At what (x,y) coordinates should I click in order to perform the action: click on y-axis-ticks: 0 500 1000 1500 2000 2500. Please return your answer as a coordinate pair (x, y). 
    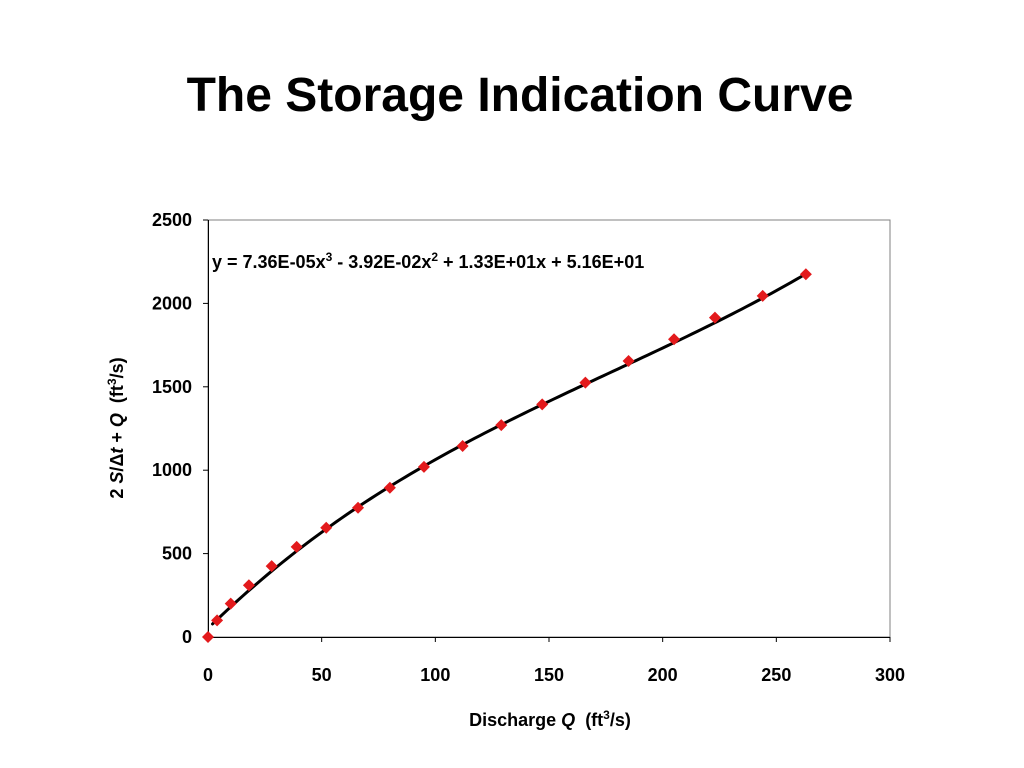
    Looking at the image, I should click on (180, 428).